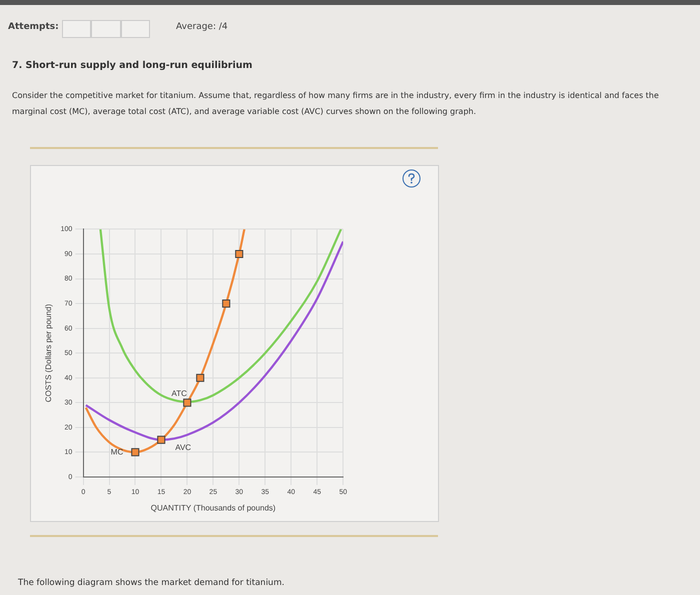 Image resolution: width=700 pixels, height=595 pixels. I want to click on text: Attempts:, so click(33, 27).